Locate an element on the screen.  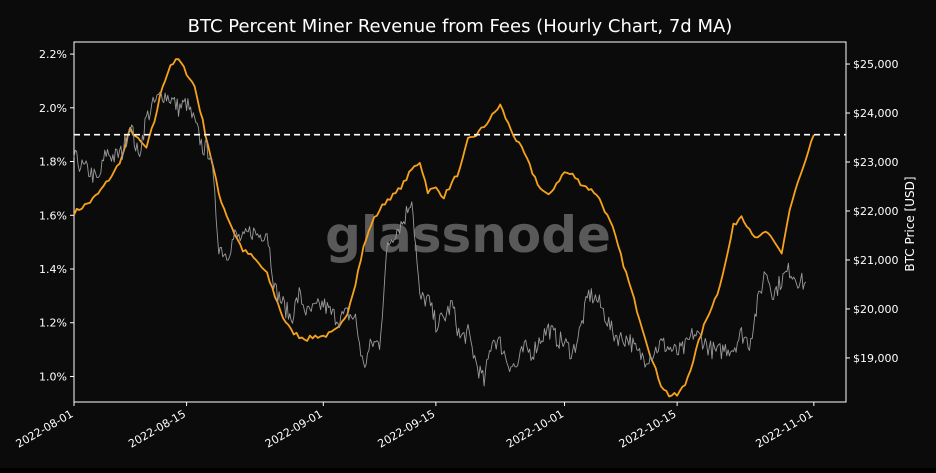
x-tick-label: 2022-11-01 is located at coordinates (784, 428).